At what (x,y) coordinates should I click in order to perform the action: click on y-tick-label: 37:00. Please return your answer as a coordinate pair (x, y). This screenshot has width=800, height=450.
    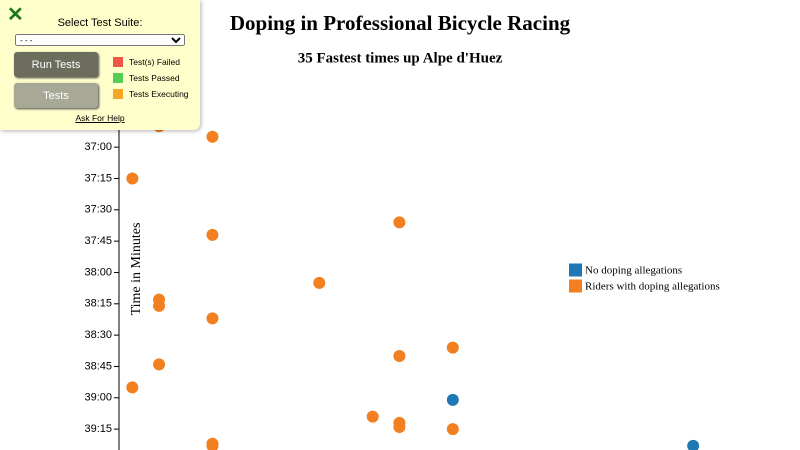
    Looking at the image, I should click on (98, 147).